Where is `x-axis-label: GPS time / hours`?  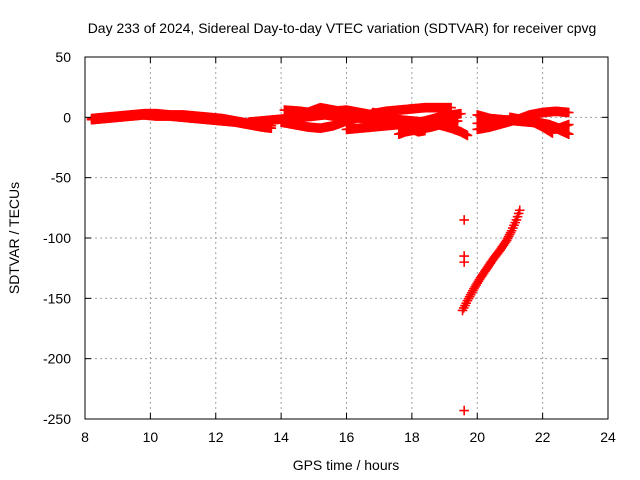 x-axis-label: GPS time / hours is located at coordinates (346, 465).